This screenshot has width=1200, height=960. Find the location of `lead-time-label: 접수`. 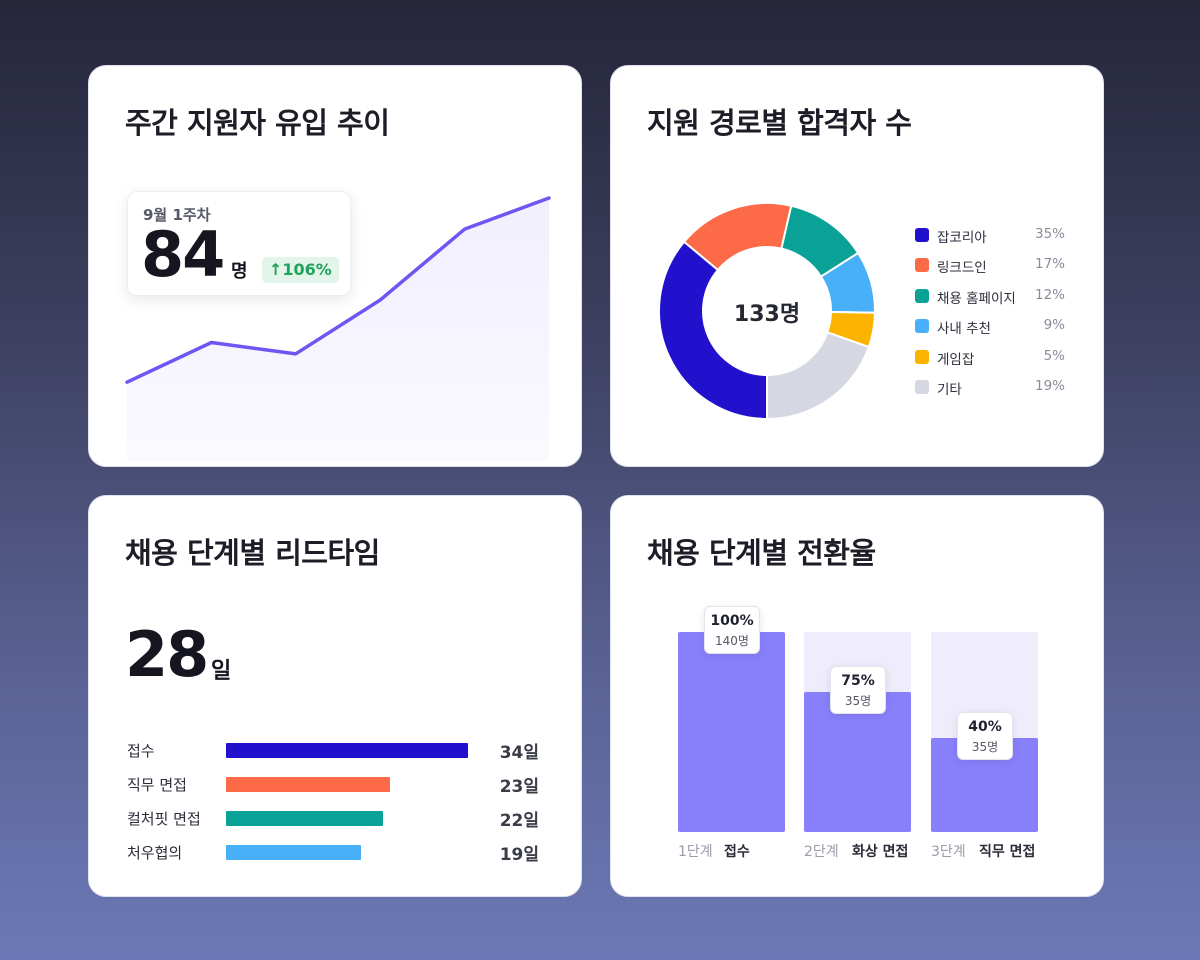

lead-time-label: 접수 is located at coordinates (141, 751).